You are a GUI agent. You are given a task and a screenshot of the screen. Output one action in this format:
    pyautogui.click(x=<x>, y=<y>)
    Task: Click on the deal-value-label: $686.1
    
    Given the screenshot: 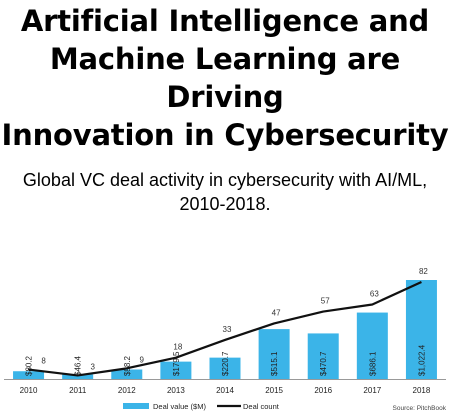 What is the action you would take?
    pyautogui.click(x=372, y=363)
    